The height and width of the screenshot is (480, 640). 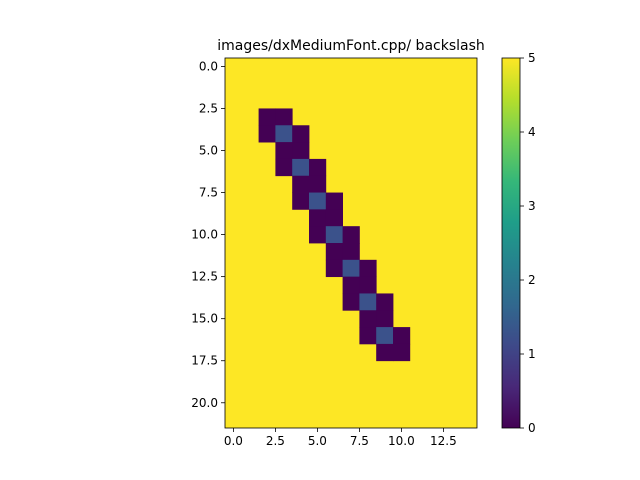 I want to click on y-tick-label: 0.0, so click(x=208, y=66).